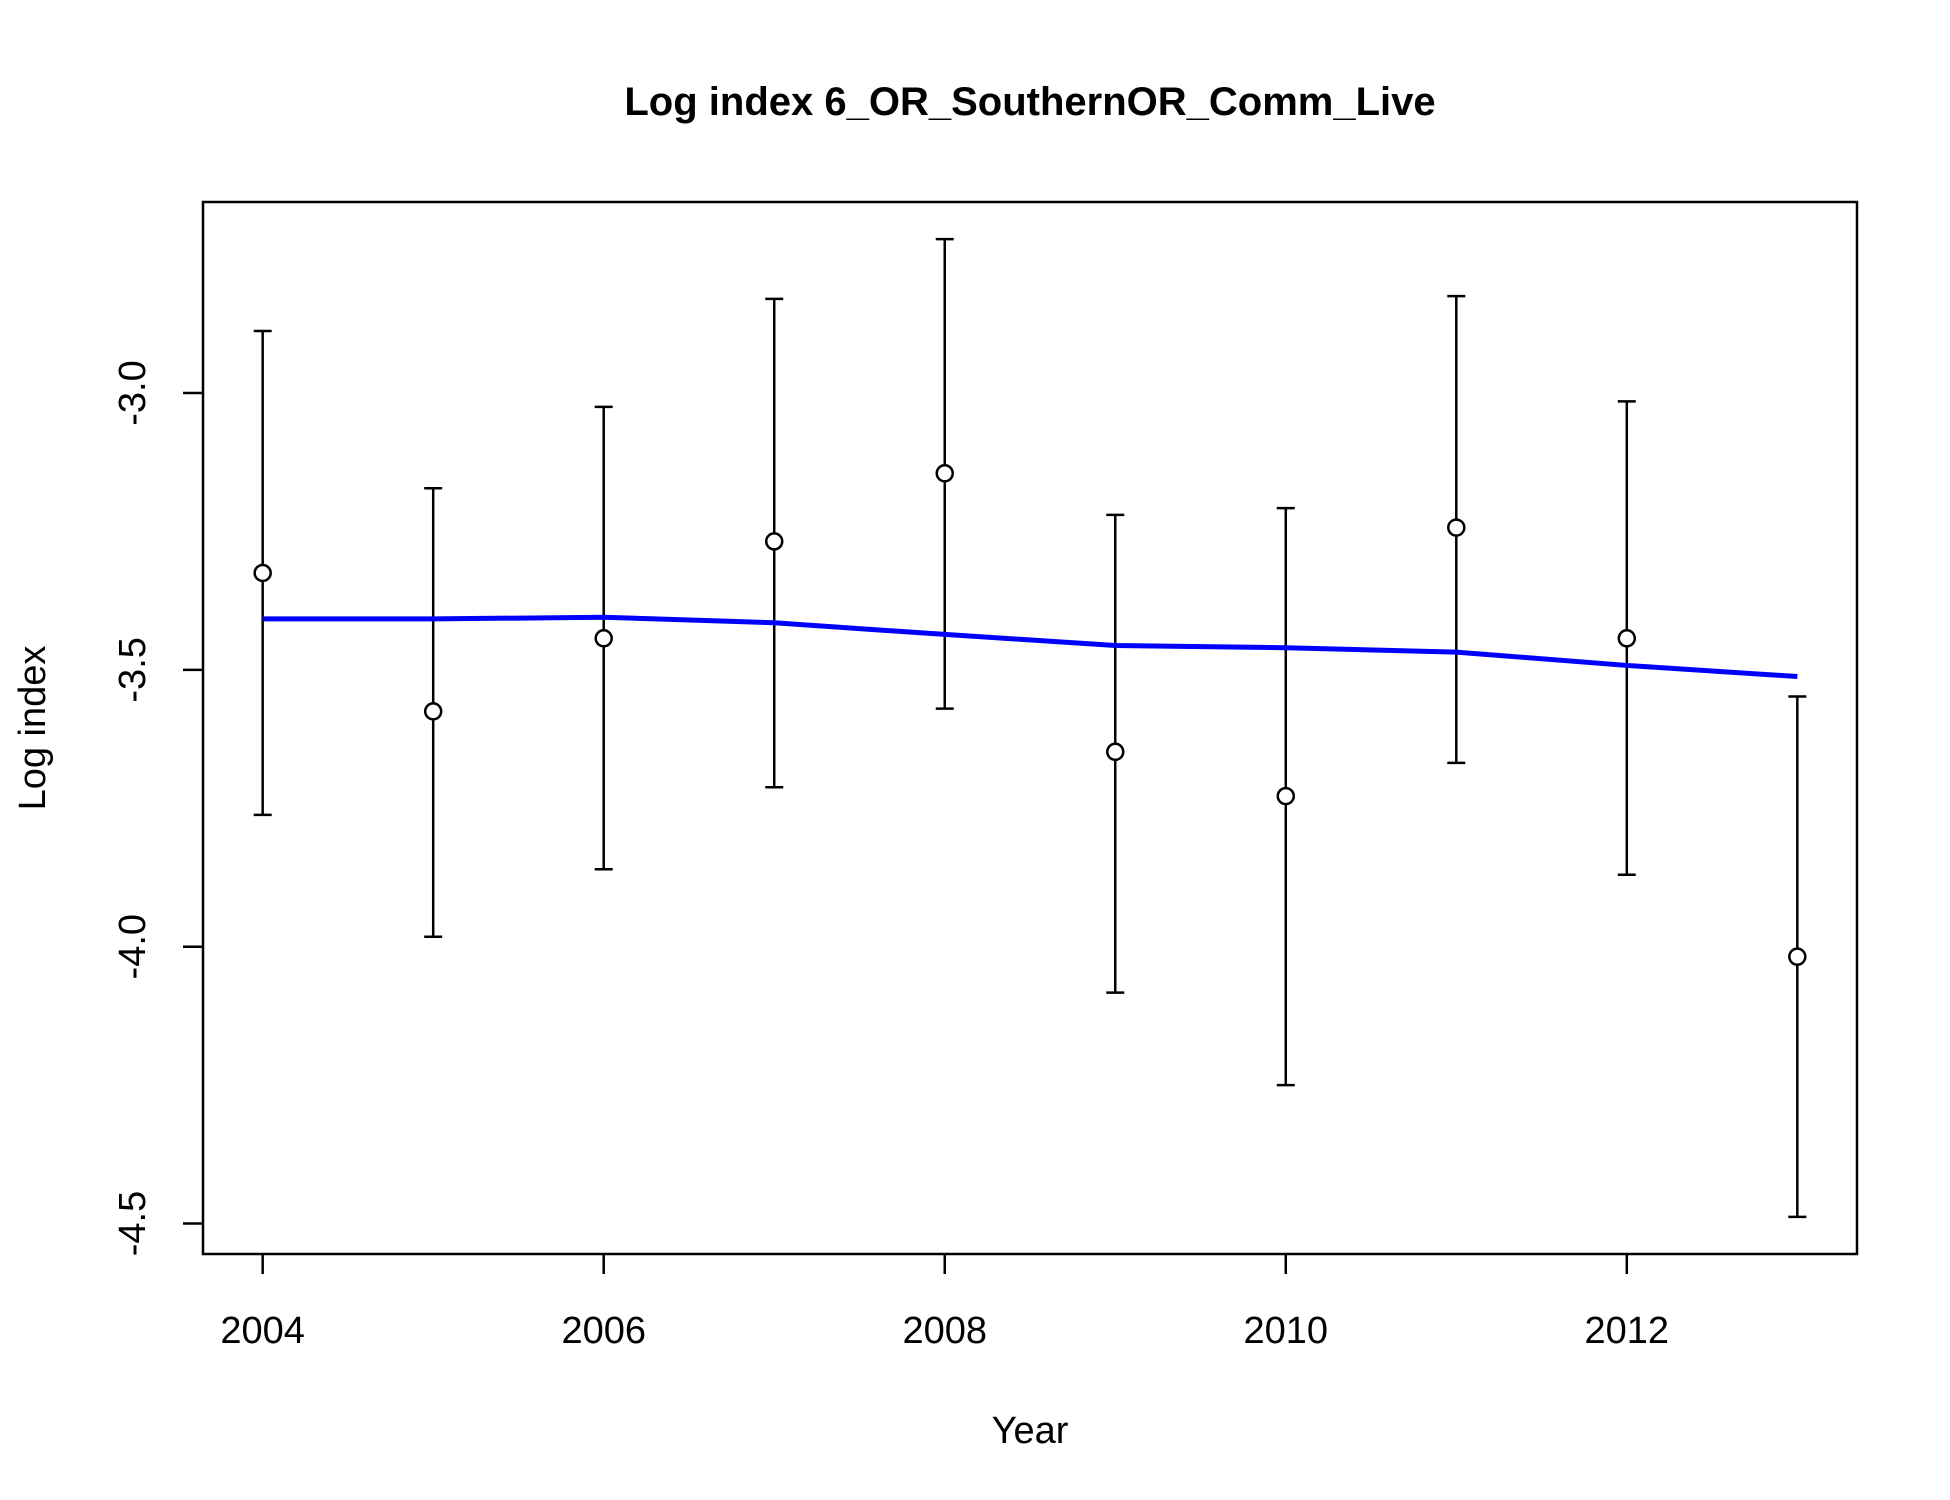  Describe the element at coordinates (944, 1303) in the screenshot. I see `x-axis: 2004 2006 2008 2010 2012` at that location.